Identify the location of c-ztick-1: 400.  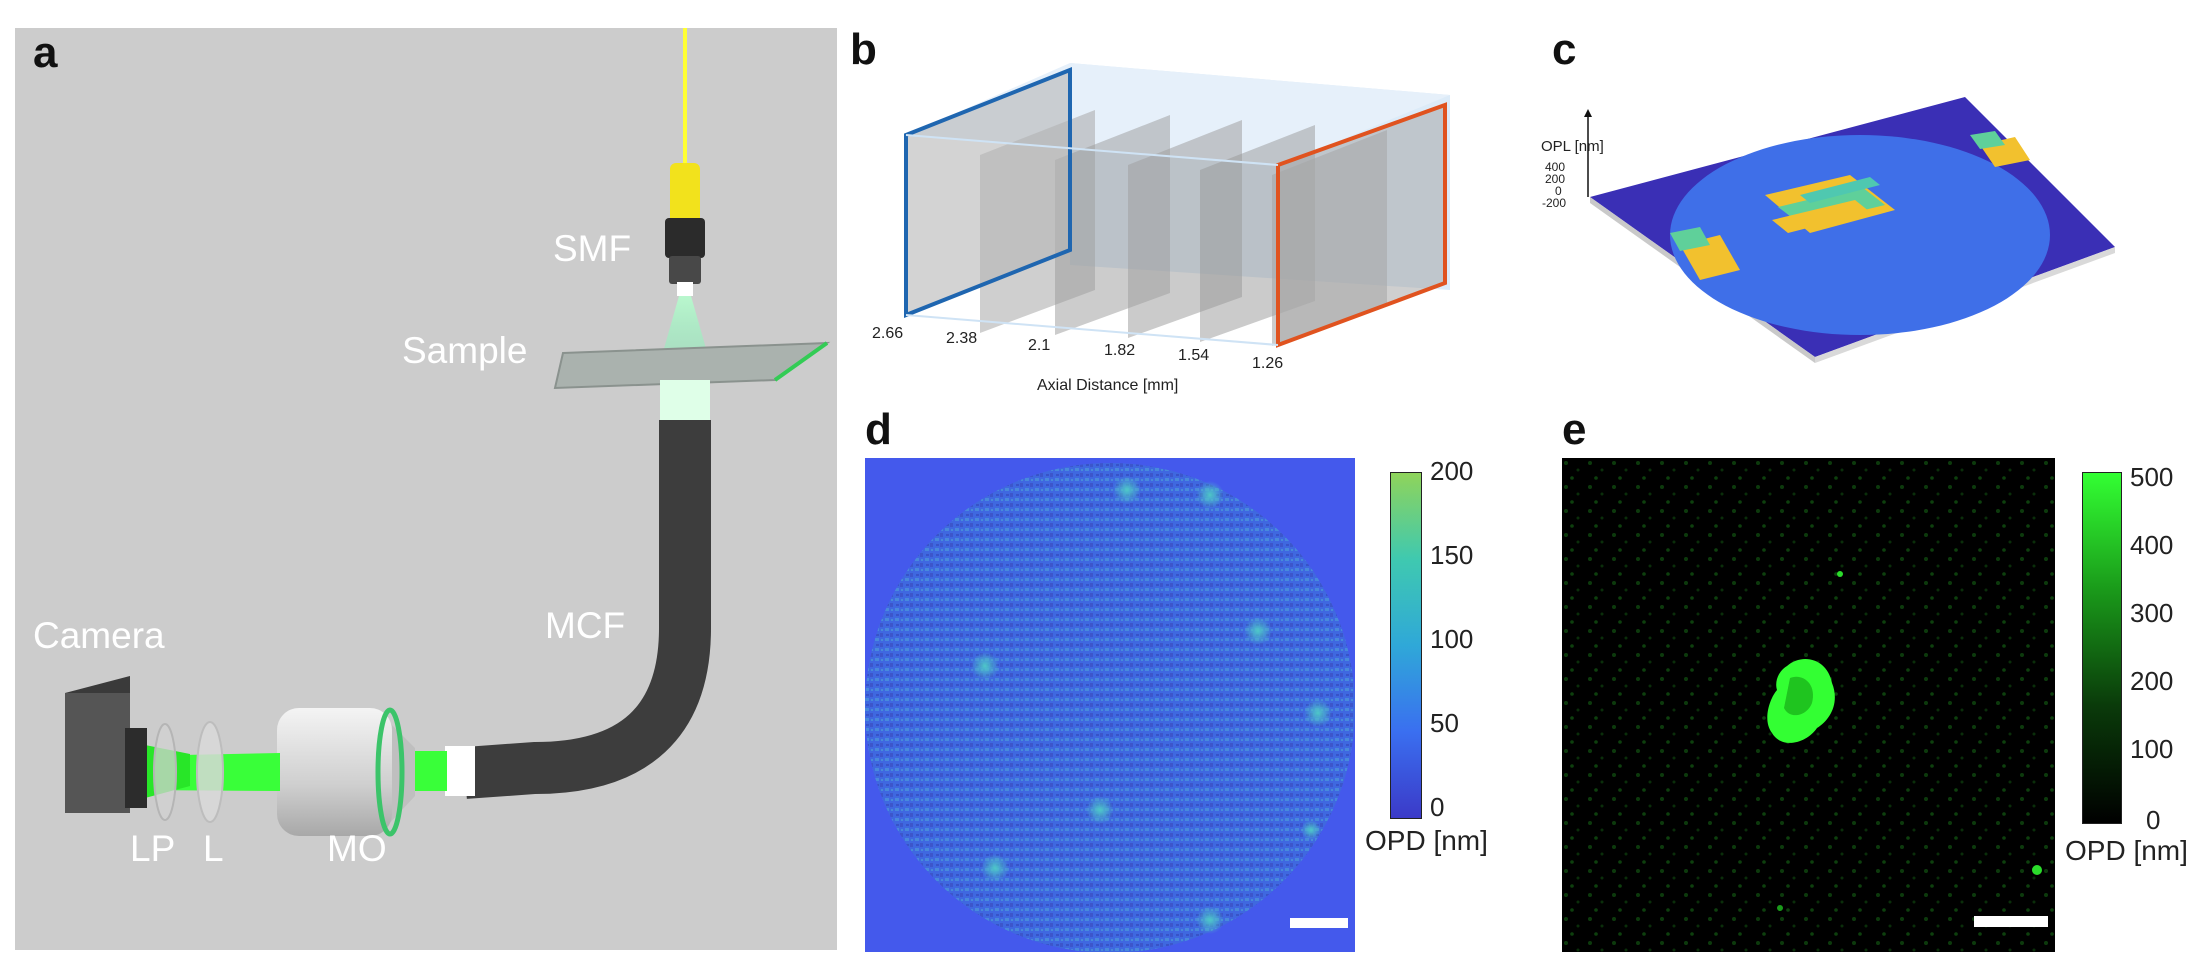
(1555, 167).